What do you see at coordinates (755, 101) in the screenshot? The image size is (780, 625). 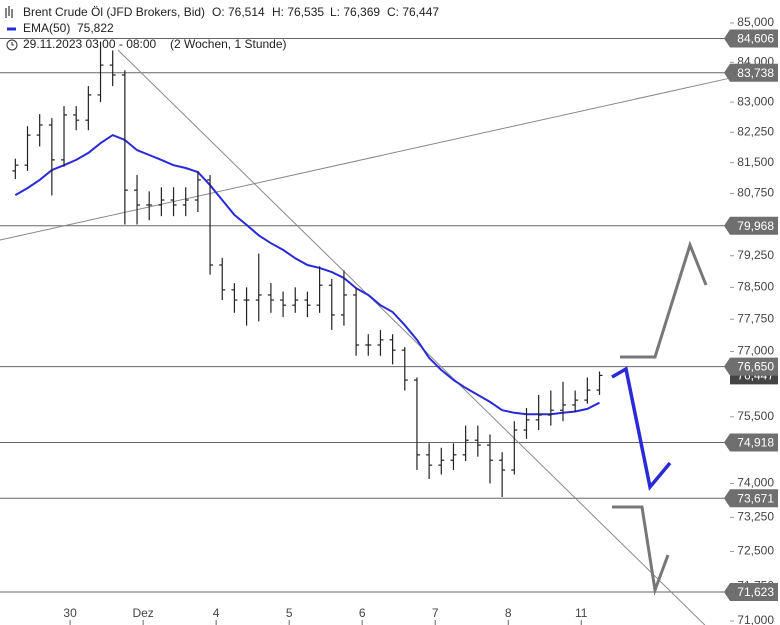 I see `y-tick-label: 83,000` at bounding box center [755, 101].